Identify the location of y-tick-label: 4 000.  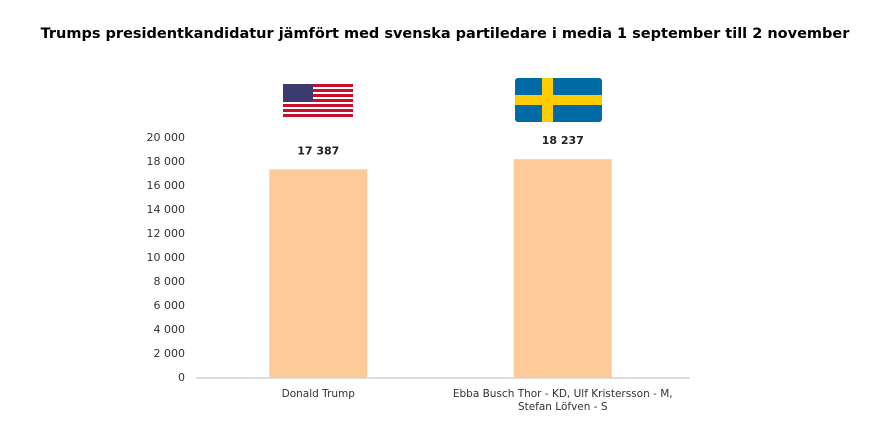
(170, 329).